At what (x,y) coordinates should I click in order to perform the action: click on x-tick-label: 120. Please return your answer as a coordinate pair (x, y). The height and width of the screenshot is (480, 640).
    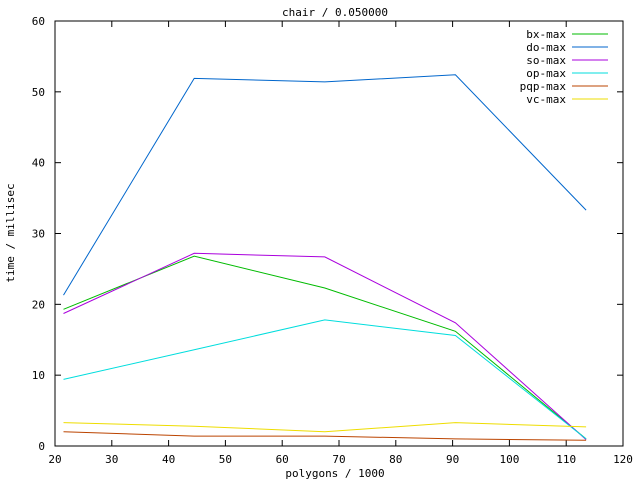
    Looking at the image, I should click on (623, 459).